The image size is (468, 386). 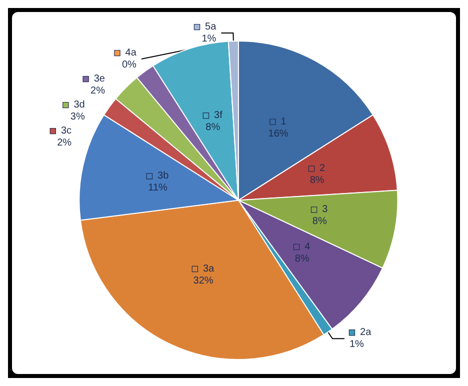 I want to click on data-label: 16%, so click(x=278, y=134).